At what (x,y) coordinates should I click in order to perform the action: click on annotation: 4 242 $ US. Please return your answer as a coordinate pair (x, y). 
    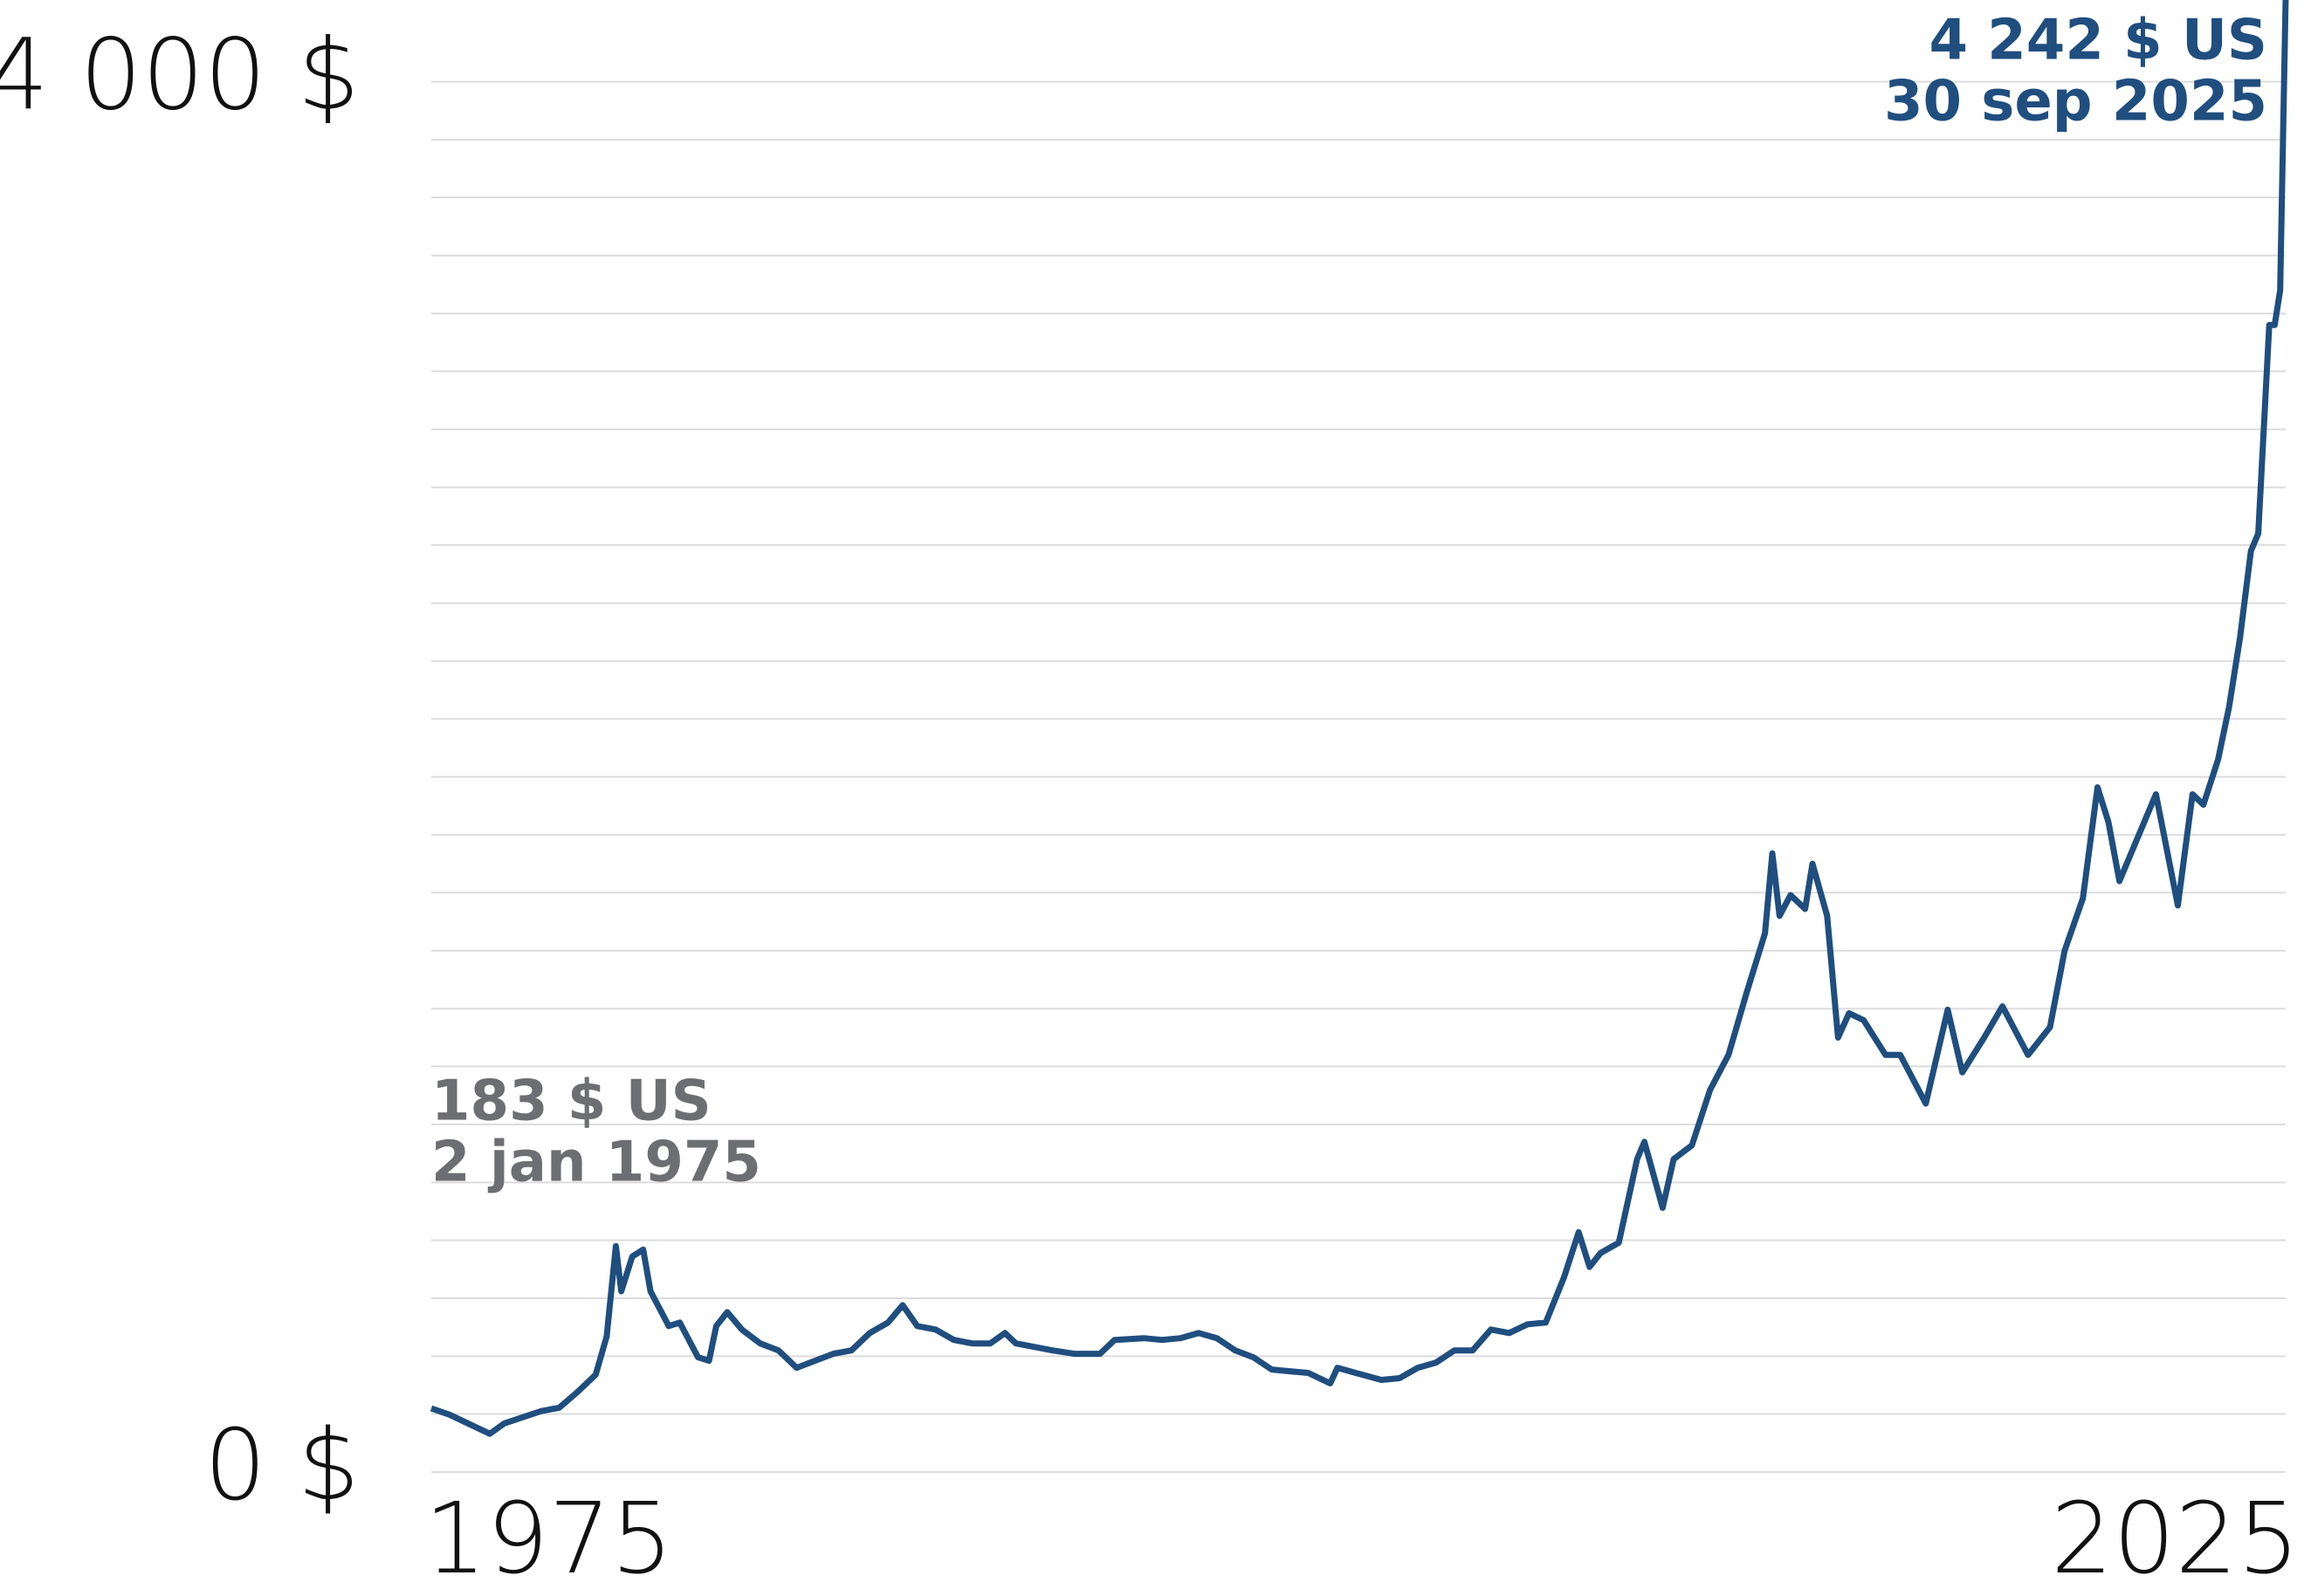
    Looking at the image, I should click on (2098, 41).